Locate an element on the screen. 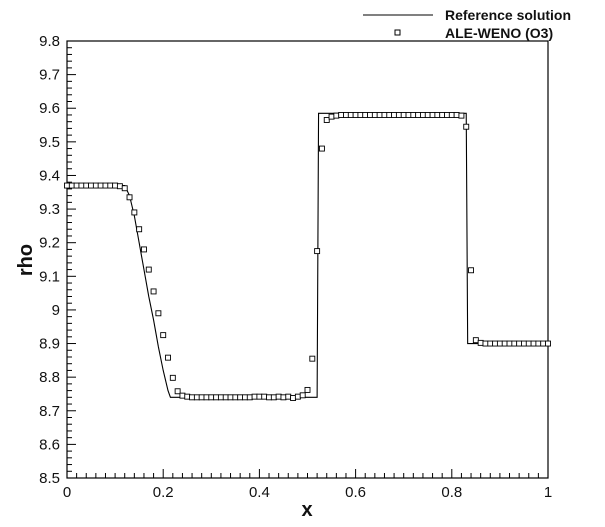  legend-label-ale-weno: ALE-WENO (O3) is located at coordinates (499, 33).